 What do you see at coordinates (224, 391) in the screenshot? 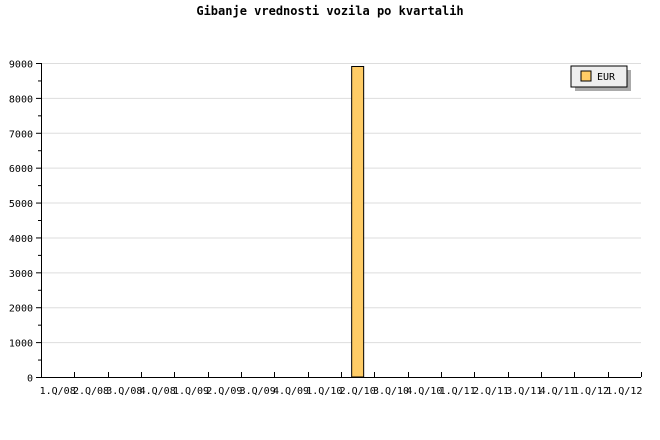
I see `x-tick-label: 2.Q/09` at bounding box center [224, 391].